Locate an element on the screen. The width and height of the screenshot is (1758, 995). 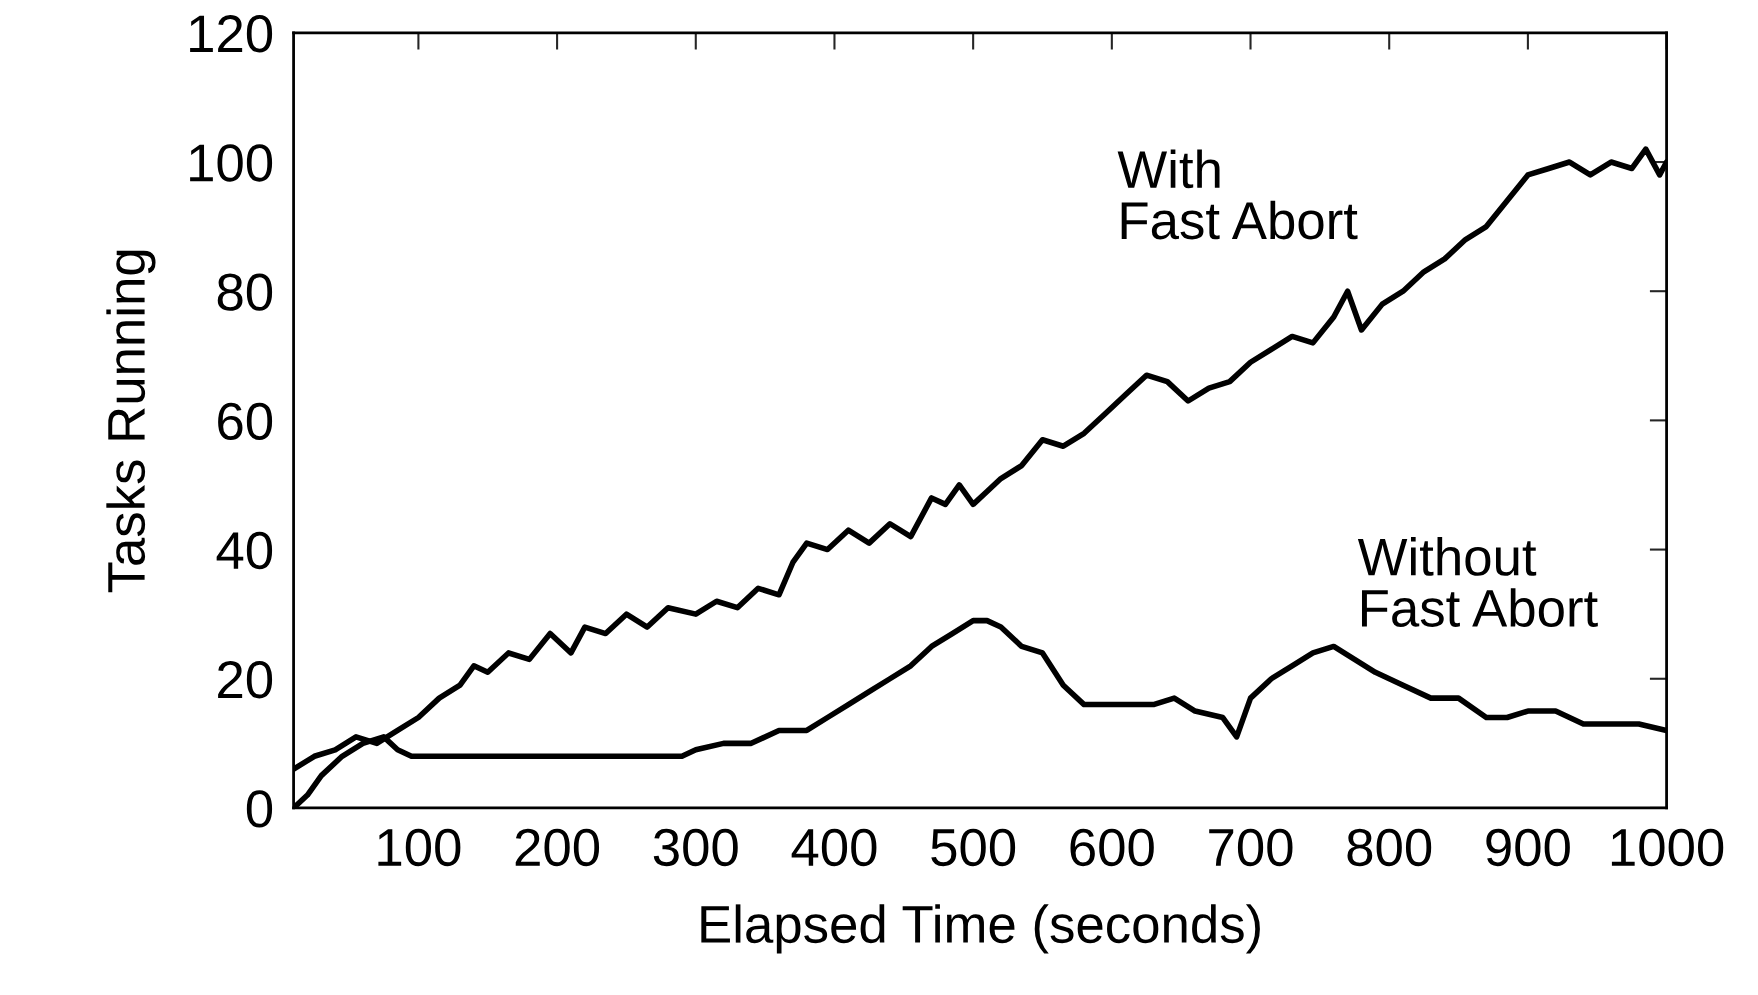
y-tick-label: 20 is located at coordinates (245, 680).